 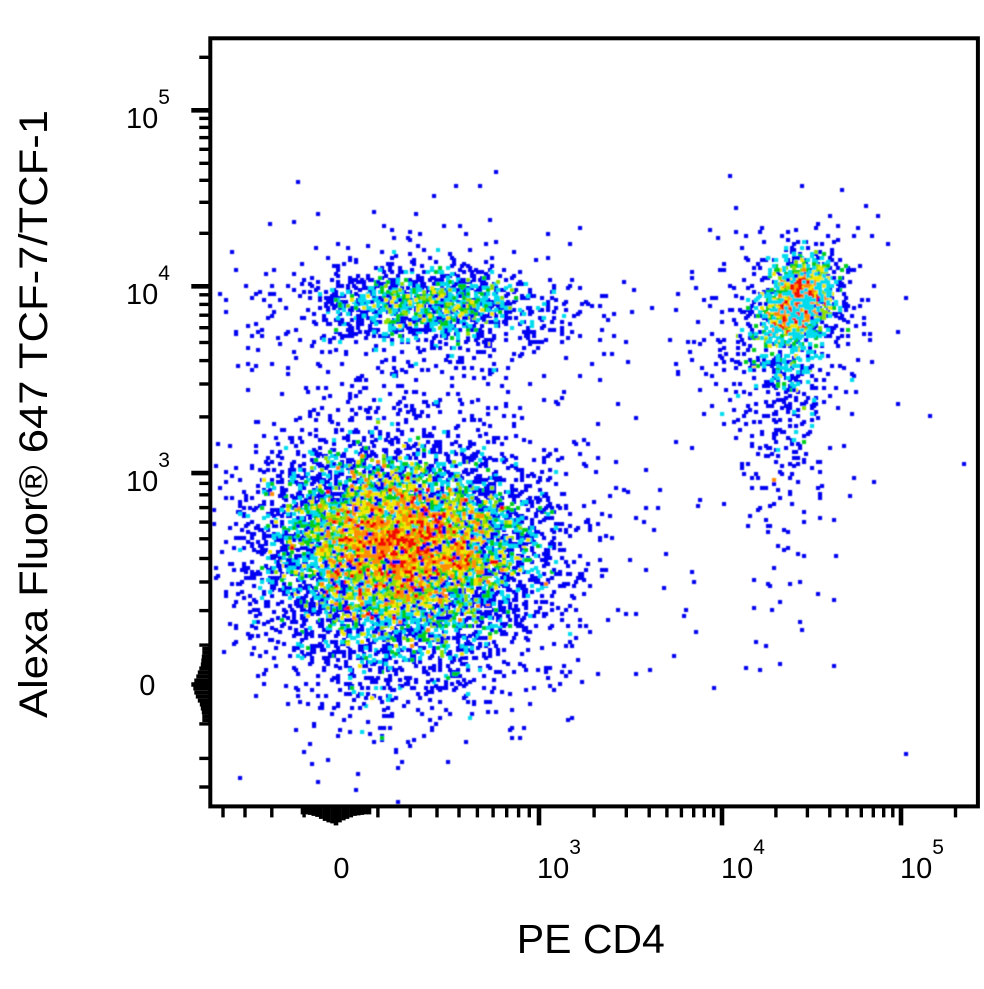 I want to click on svg-text: PE CD4, so click(x=591, y=939).